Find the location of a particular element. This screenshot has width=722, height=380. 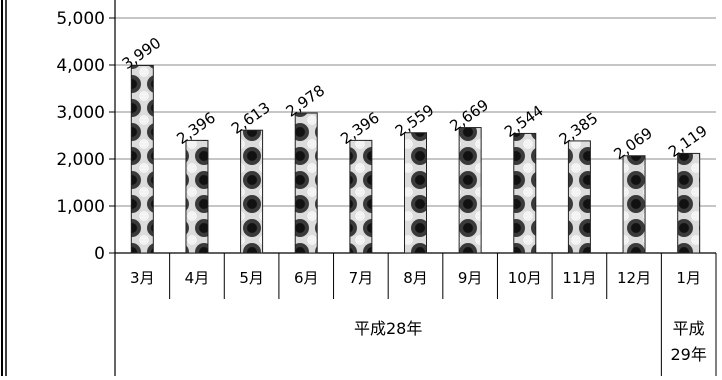

group-label-line: 平成 is located at coordinates (689, 328).